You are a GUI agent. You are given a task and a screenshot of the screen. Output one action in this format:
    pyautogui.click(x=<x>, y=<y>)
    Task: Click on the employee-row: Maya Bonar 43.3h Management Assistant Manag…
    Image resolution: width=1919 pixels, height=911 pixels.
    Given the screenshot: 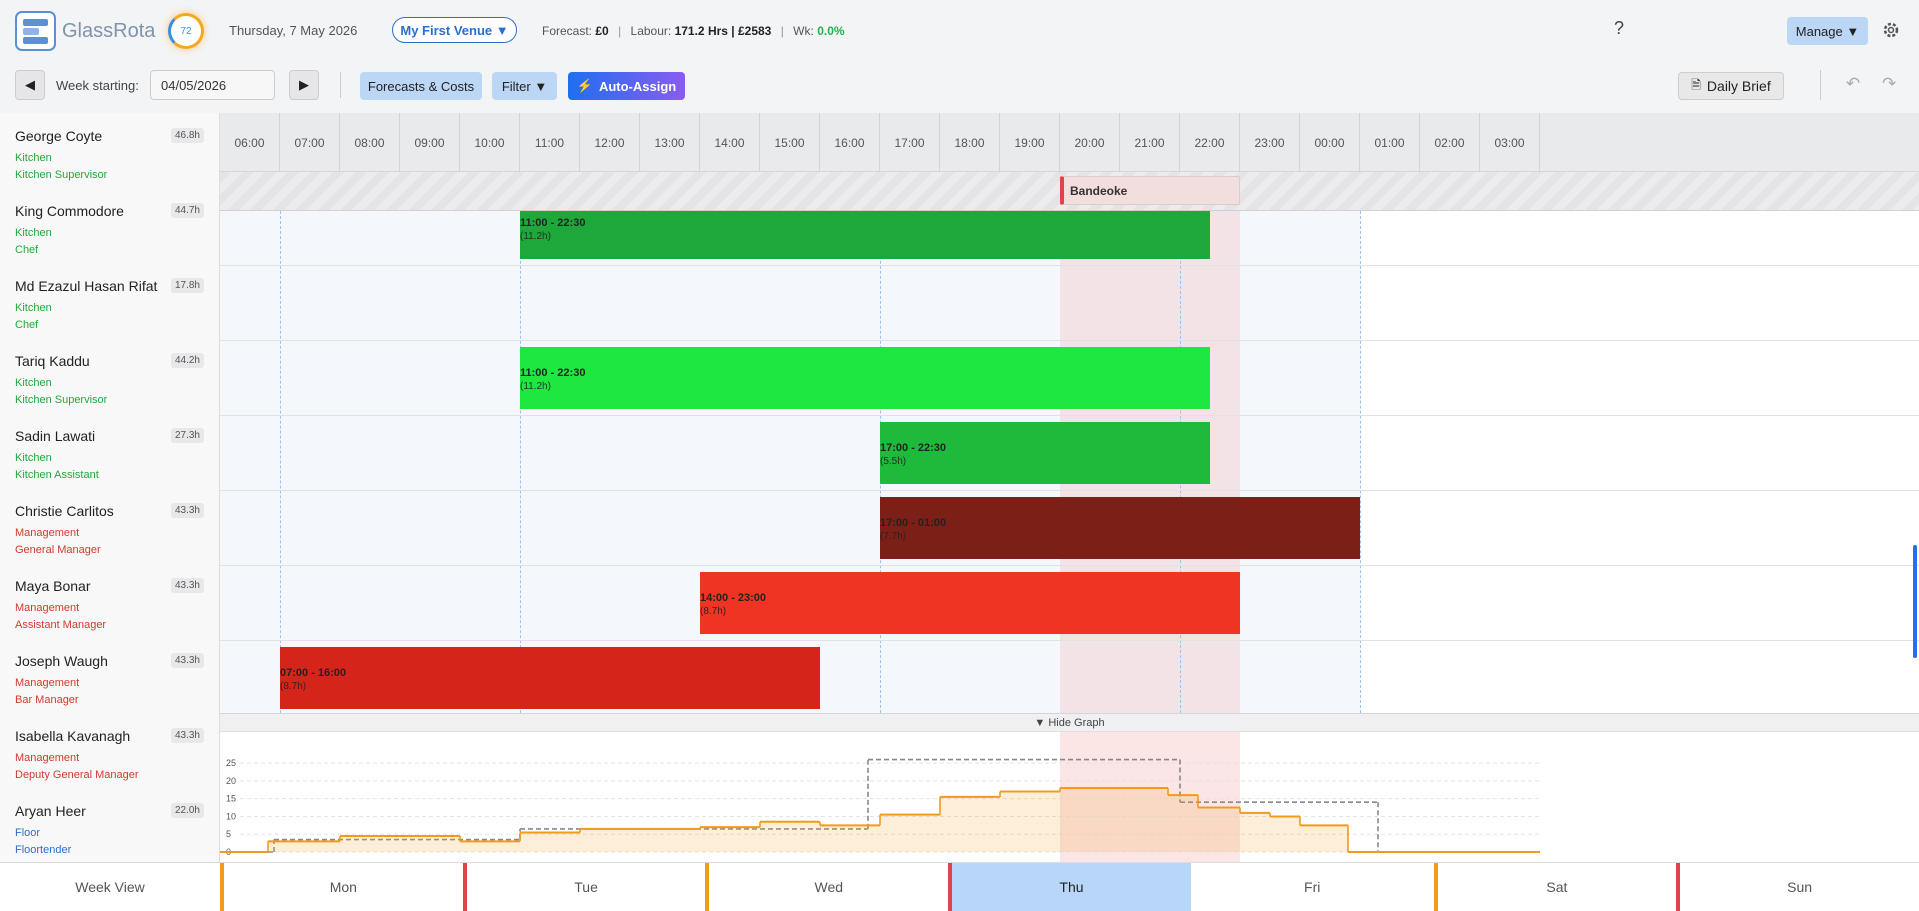 What is the action you would take?
    pyautogui.click(x=109, y=609)
    